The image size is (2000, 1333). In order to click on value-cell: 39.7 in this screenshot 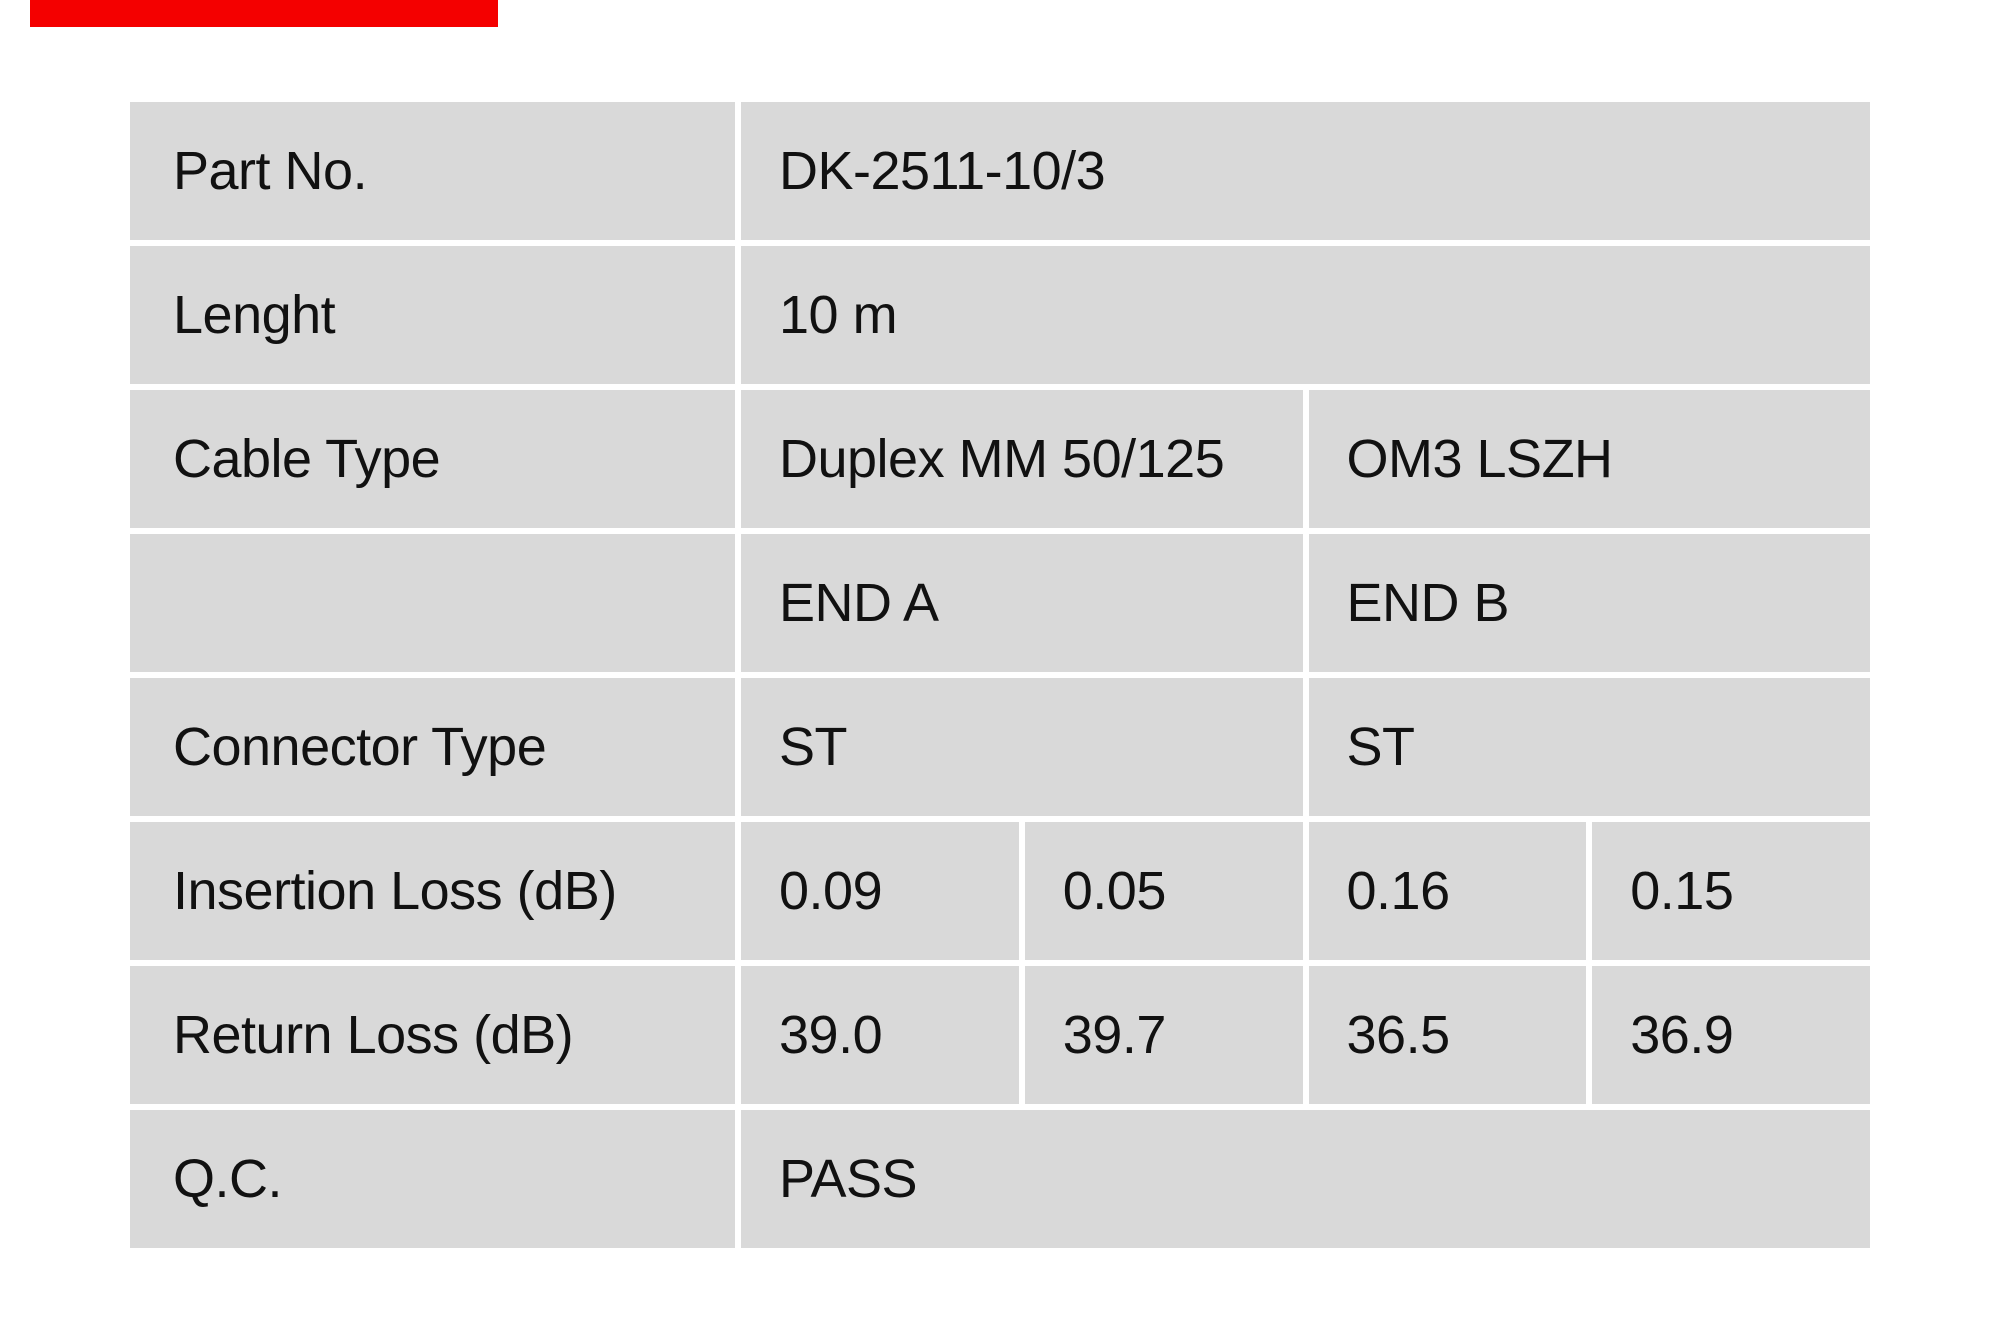, I will do `click(1163, 1035)`.